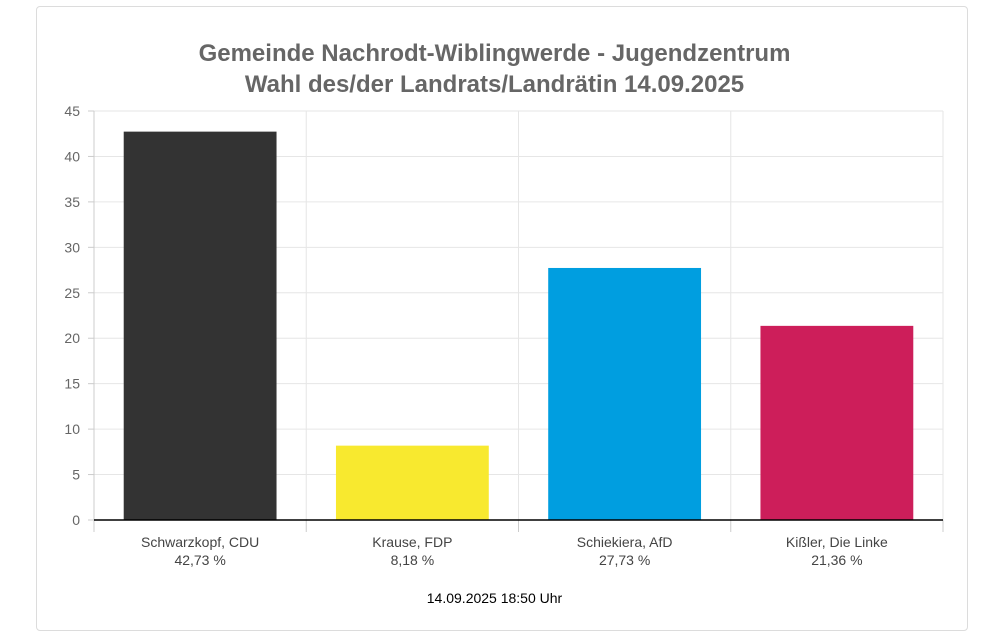 This screenshot has height=639, width=989. Describe the element at coordinates (199, 560) in the screenshot. I see `x-value-label: 42,73 %` at that location.